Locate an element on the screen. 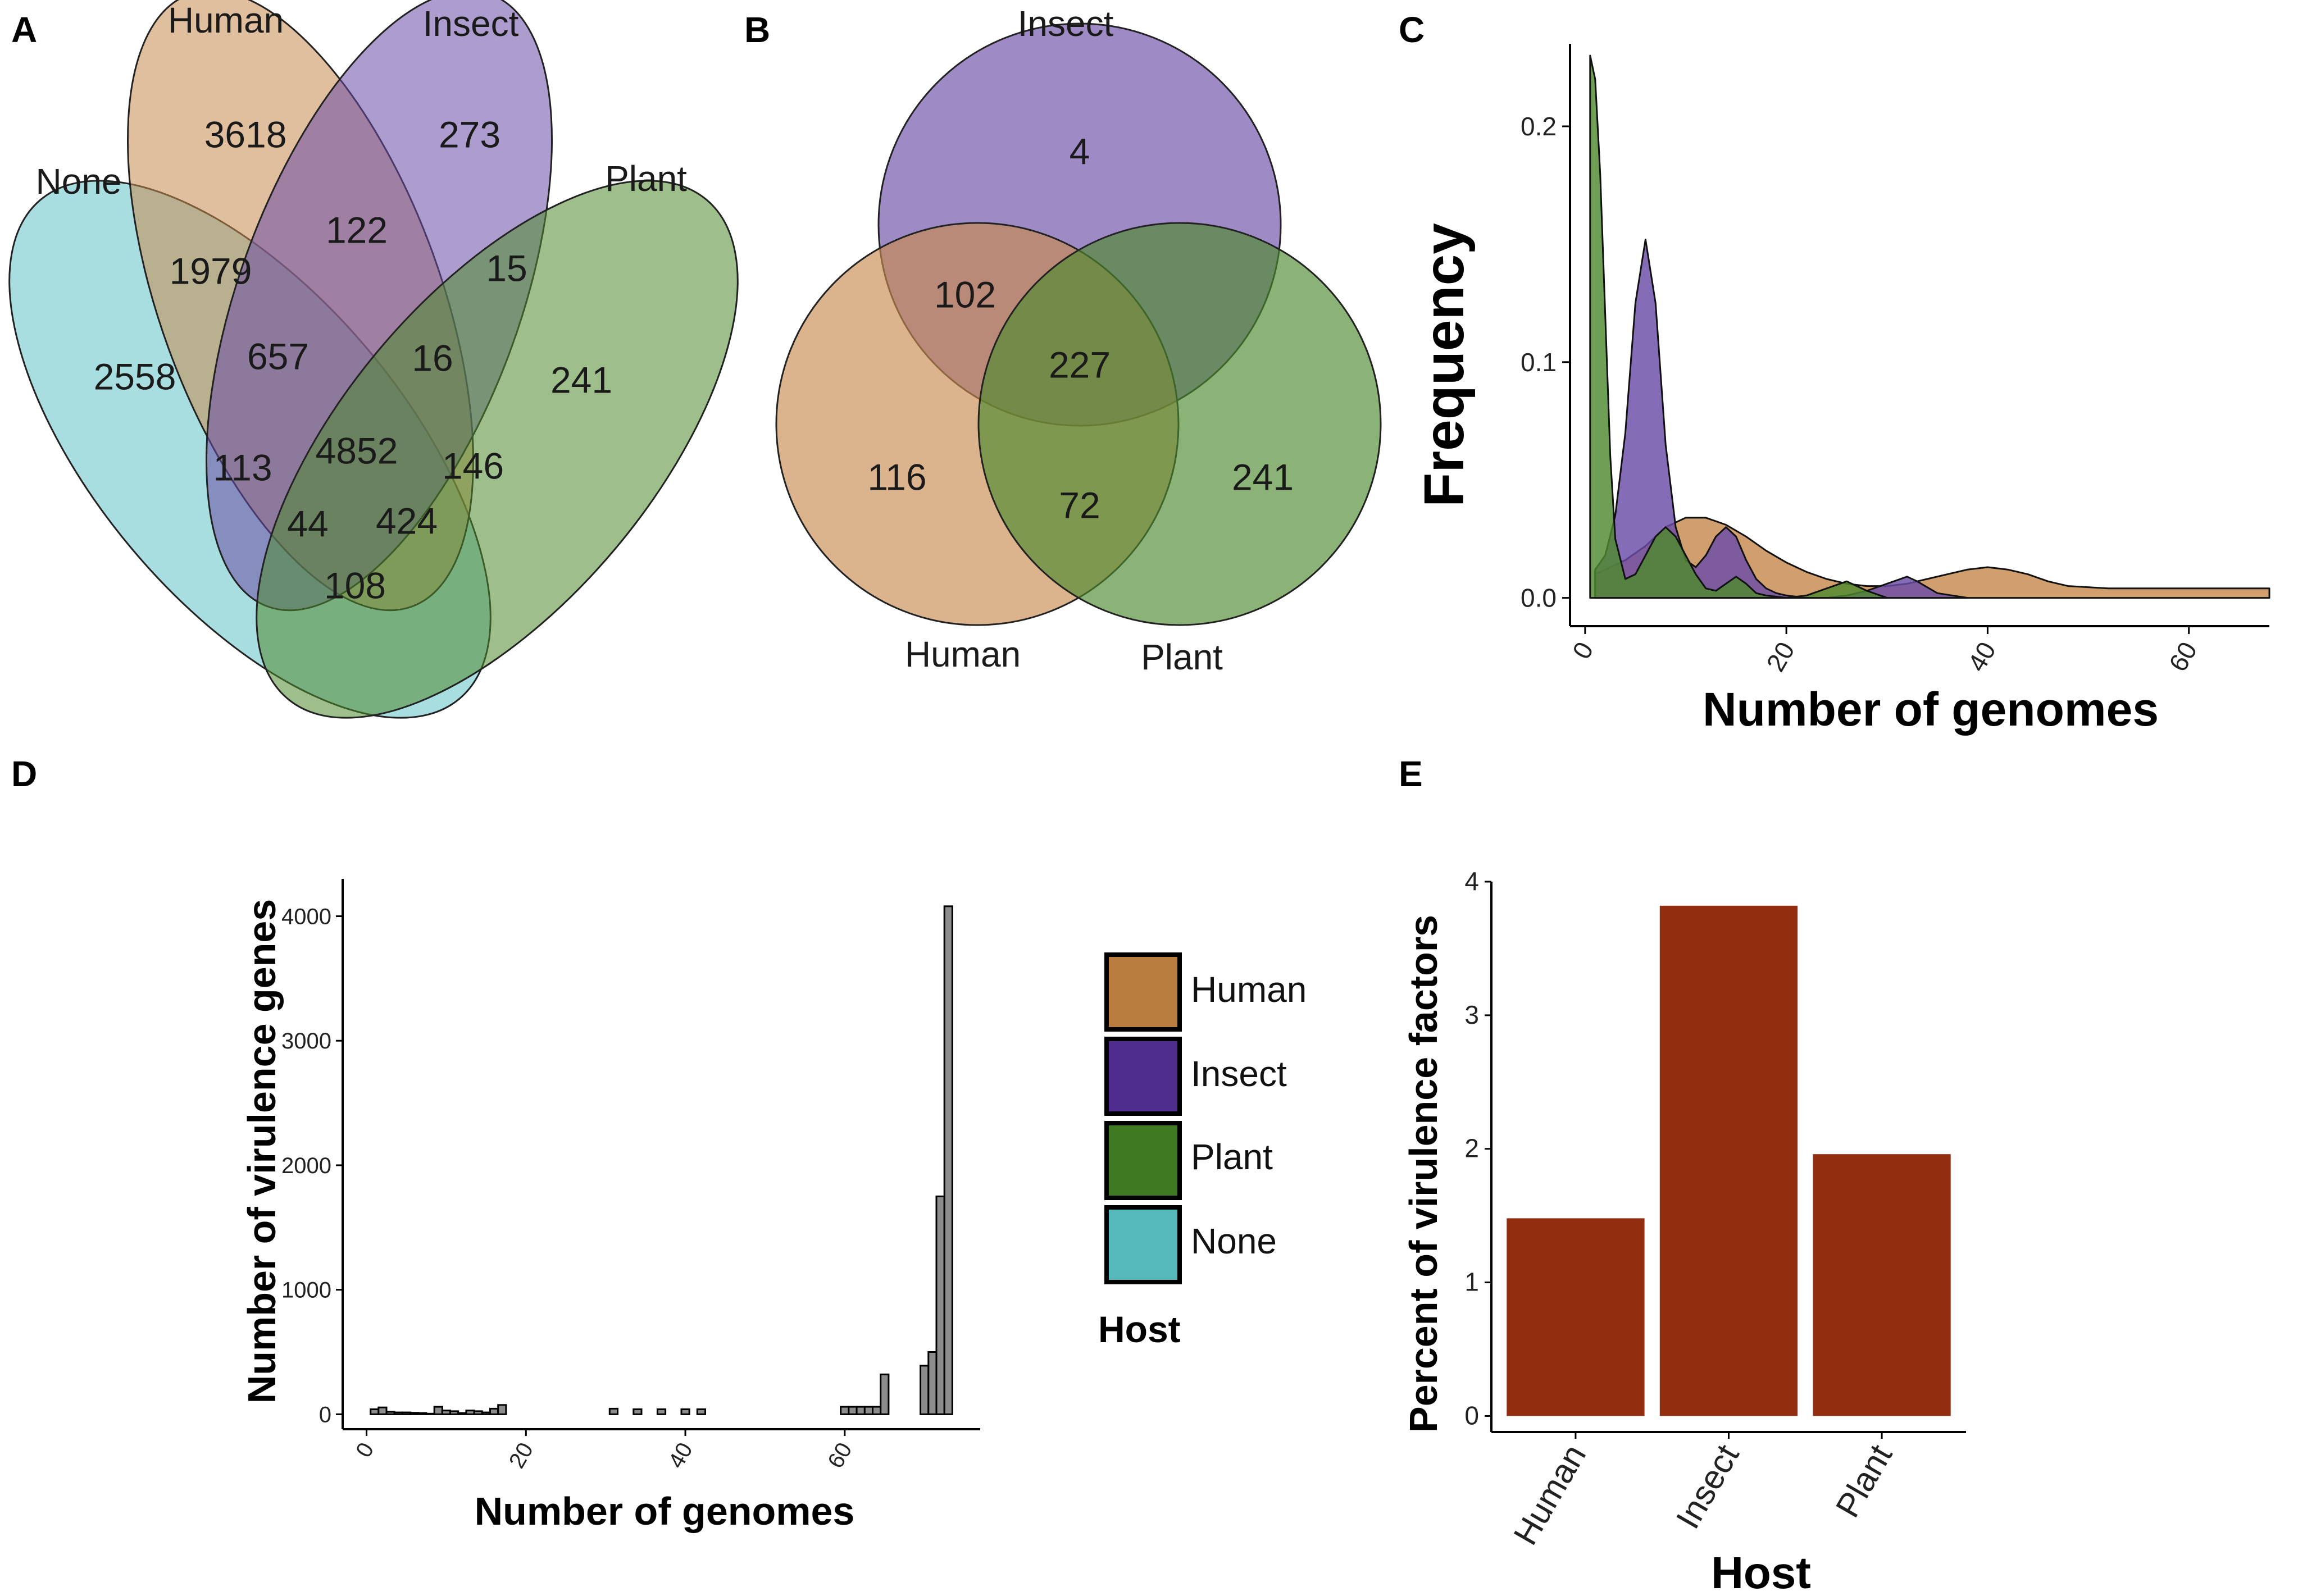 This screenshot has width=2307, height=1596. venn-a-count-none-insect: 113 is located at coordinates (242, 467).